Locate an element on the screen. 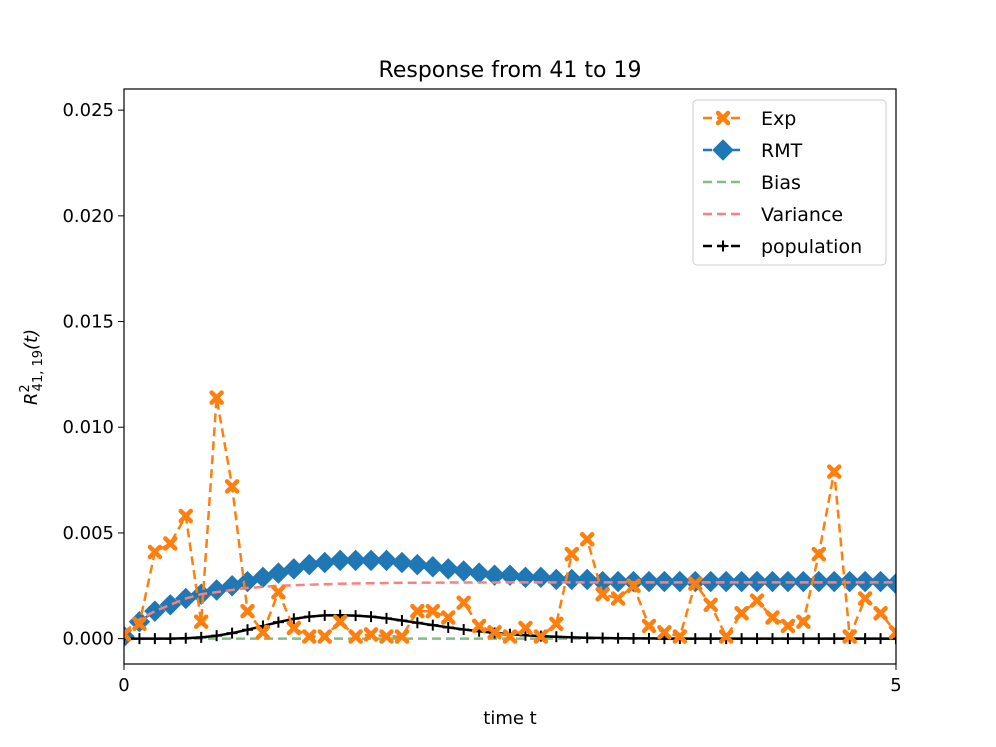 Image resolution: width=996 pixels, height=747 pixels. x-axis-label: time t is located at coordinates (509, 718).